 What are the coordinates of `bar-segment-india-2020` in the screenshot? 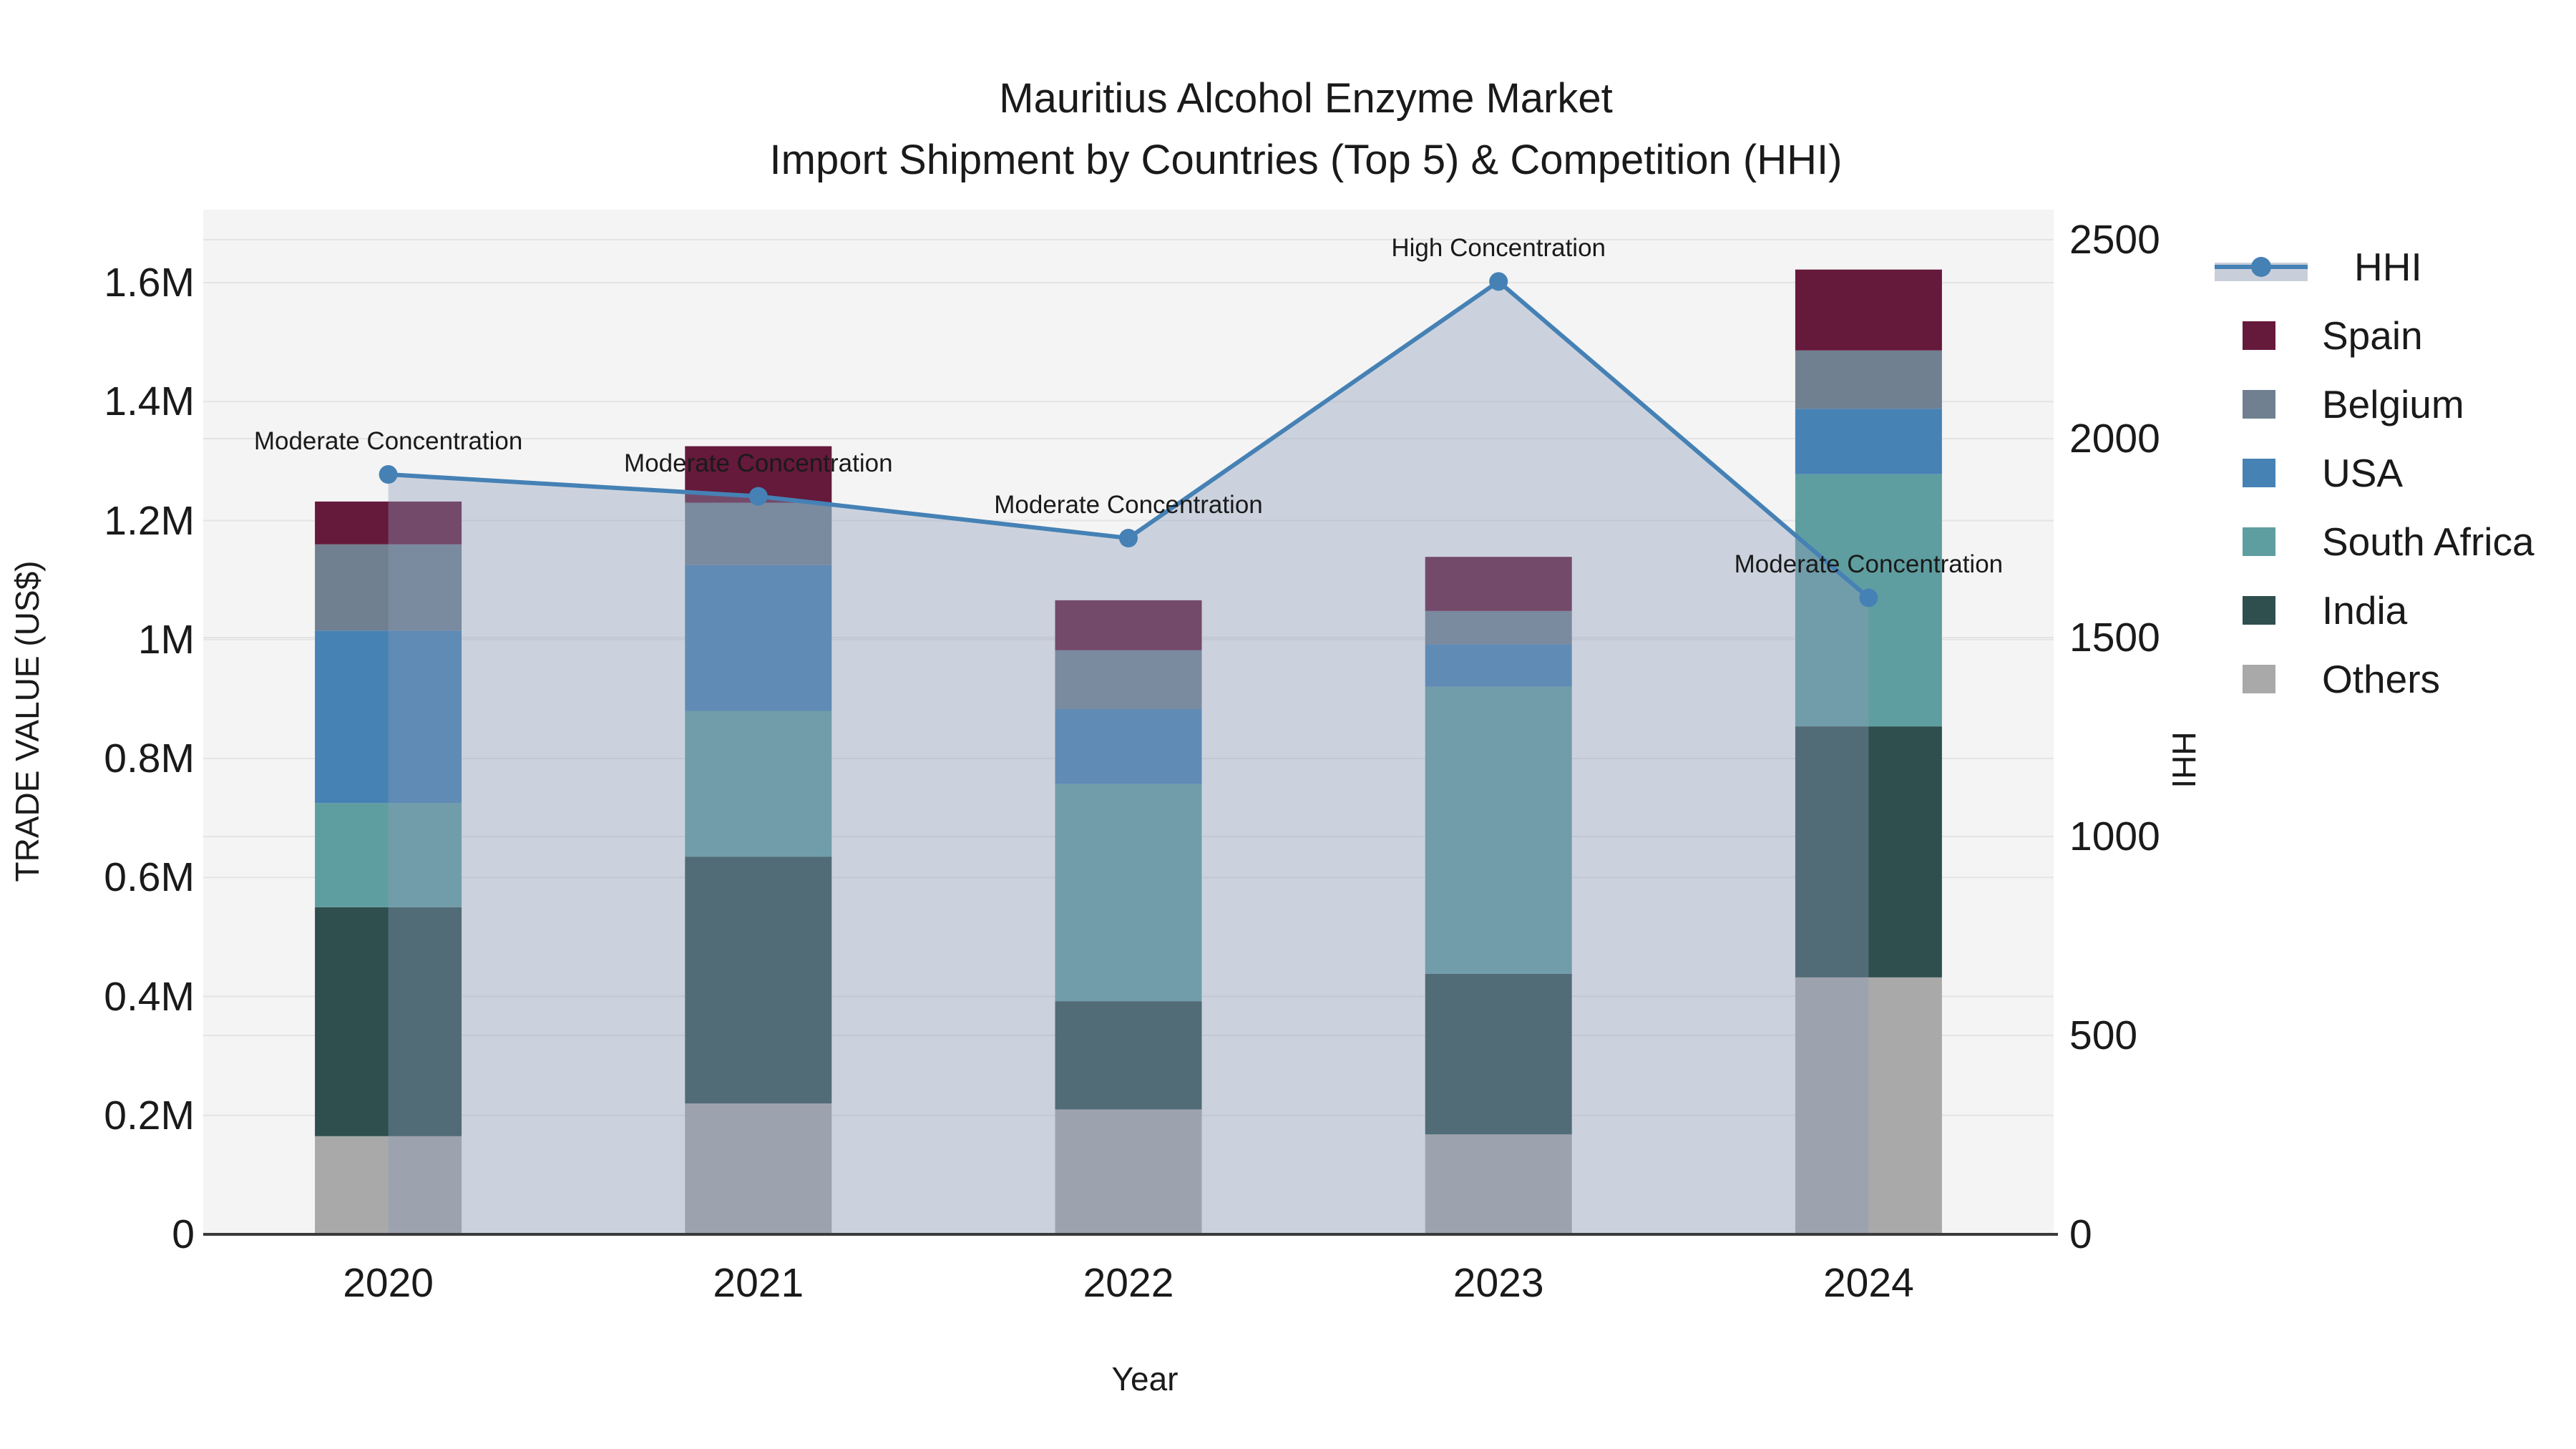 It's located at (389, 1021).